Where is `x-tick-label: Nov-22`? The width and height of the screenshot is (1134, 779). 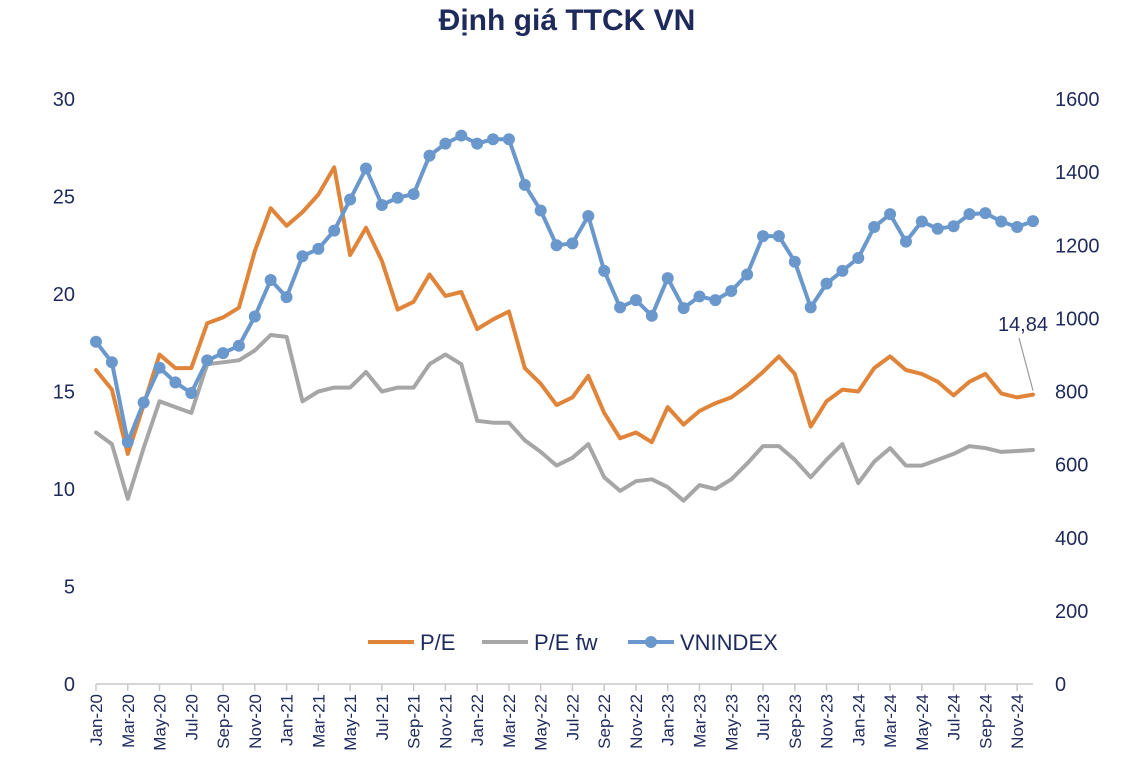
x-tick-label: Nov-22 is located at coordinates (636, 721).